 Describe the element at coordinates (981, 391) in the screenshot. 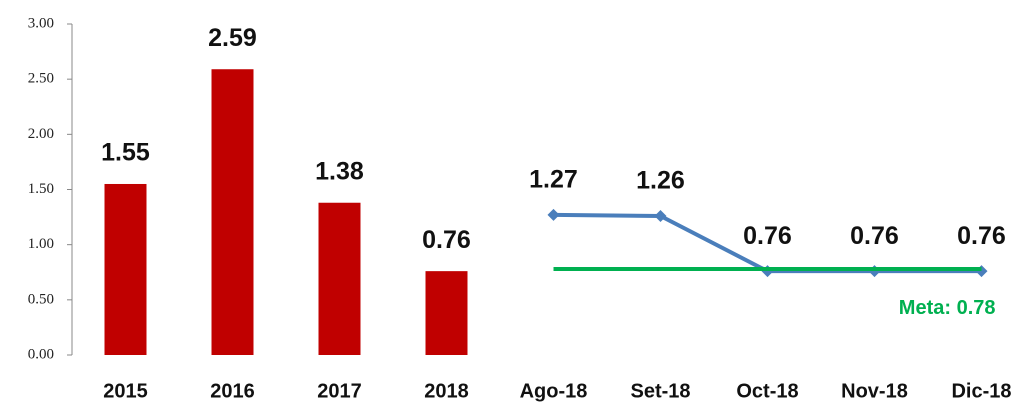

I see `x-tick-label: Dic-18` at that location.